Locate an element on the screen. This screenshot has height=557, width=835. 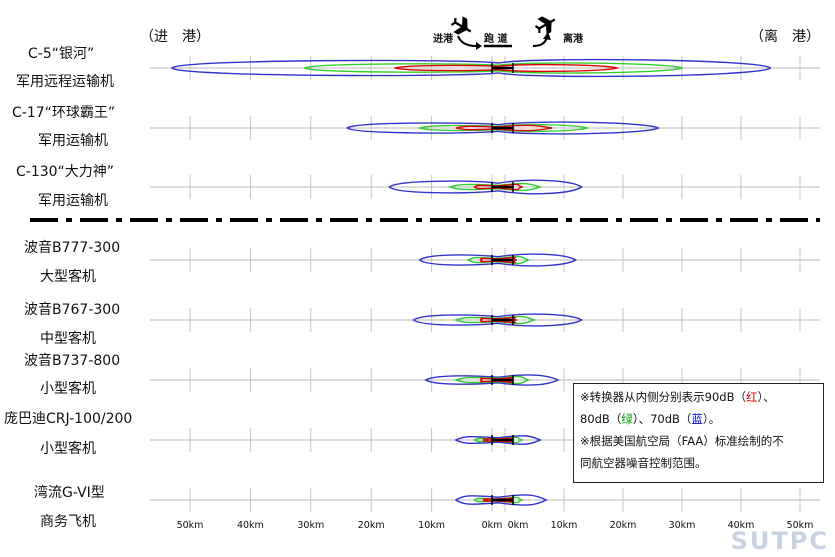
departure-airplane-icon is located at coordinates (545, 25).